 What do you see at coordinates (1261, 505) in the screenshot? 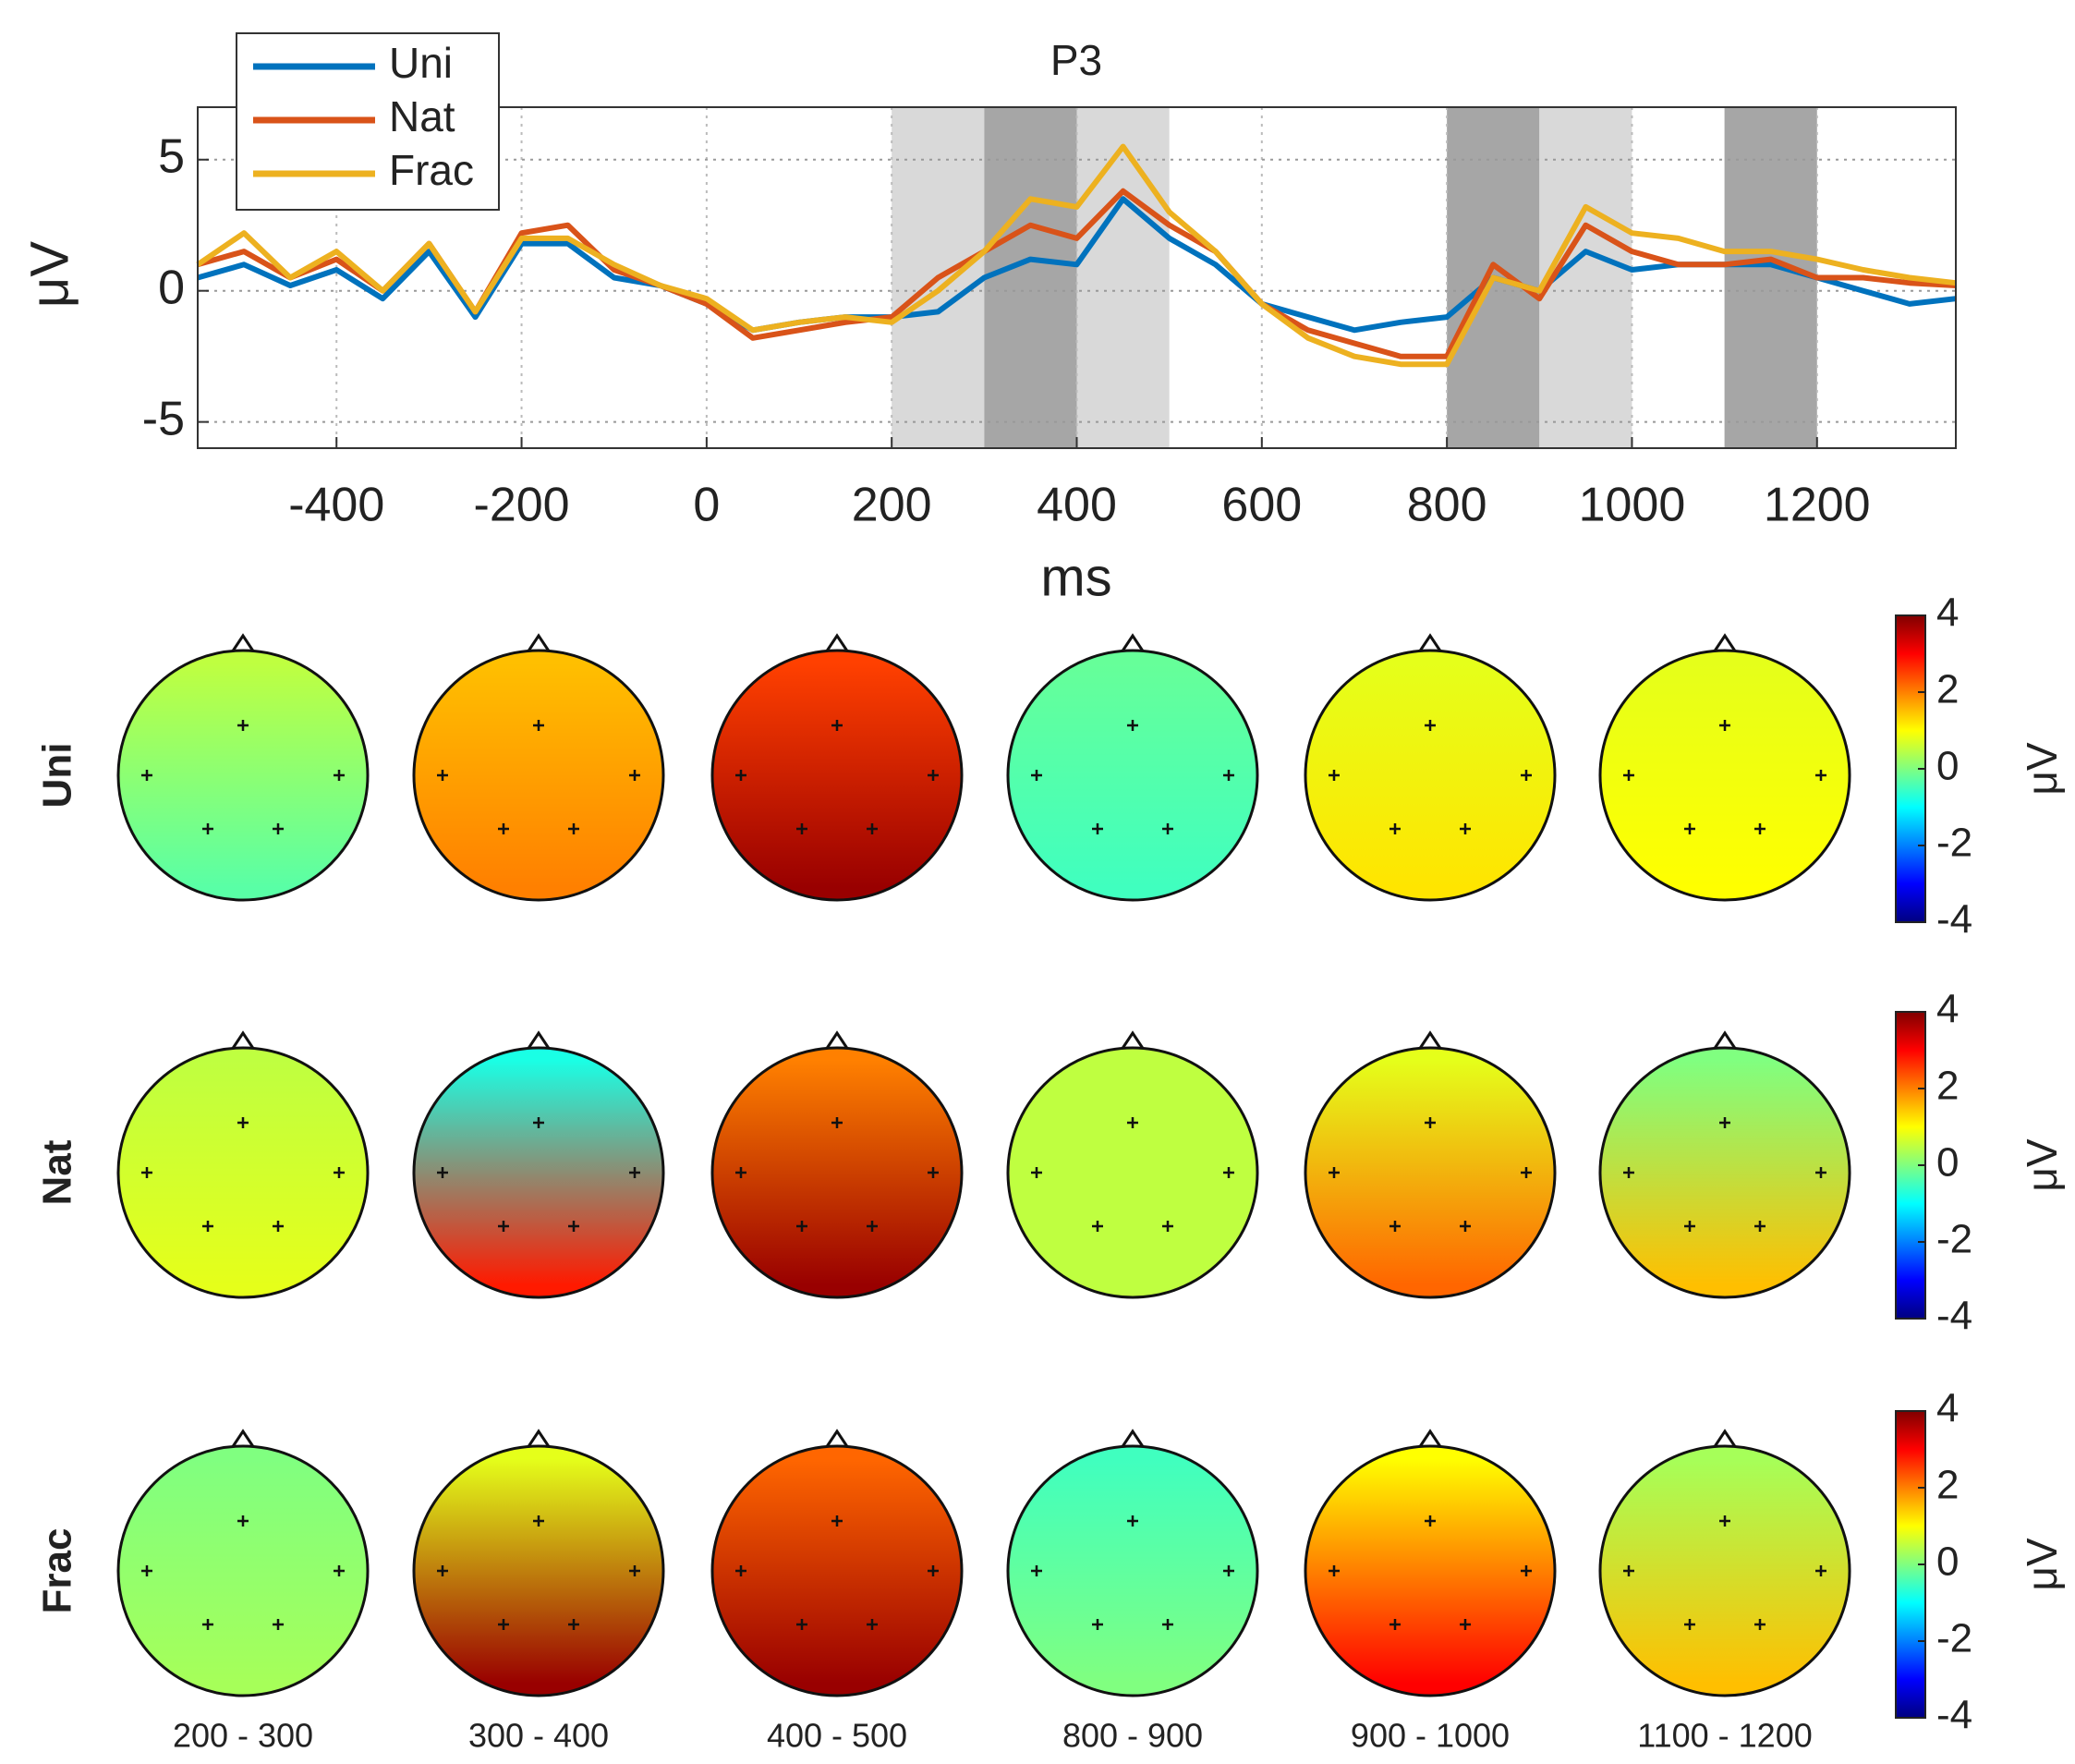
I see `x-tick-label: 600` at bounding box center [1261, 505].